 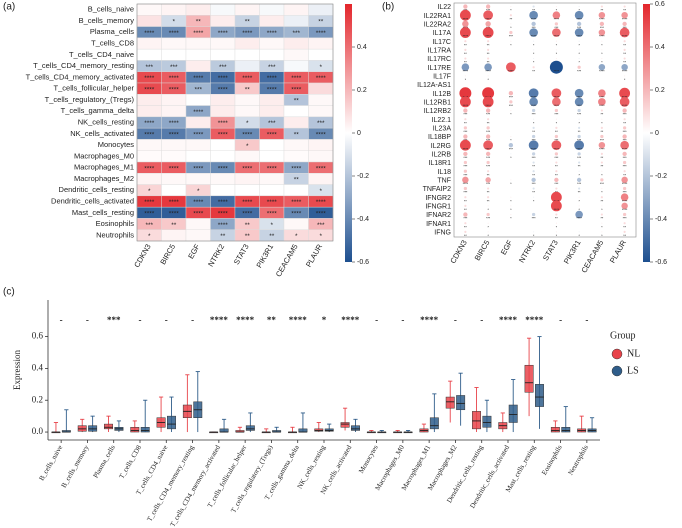 What do you see at coordinates (194, 251) in the screenshot?
I see `column-label: EGF` at bounding box center [194, 251].